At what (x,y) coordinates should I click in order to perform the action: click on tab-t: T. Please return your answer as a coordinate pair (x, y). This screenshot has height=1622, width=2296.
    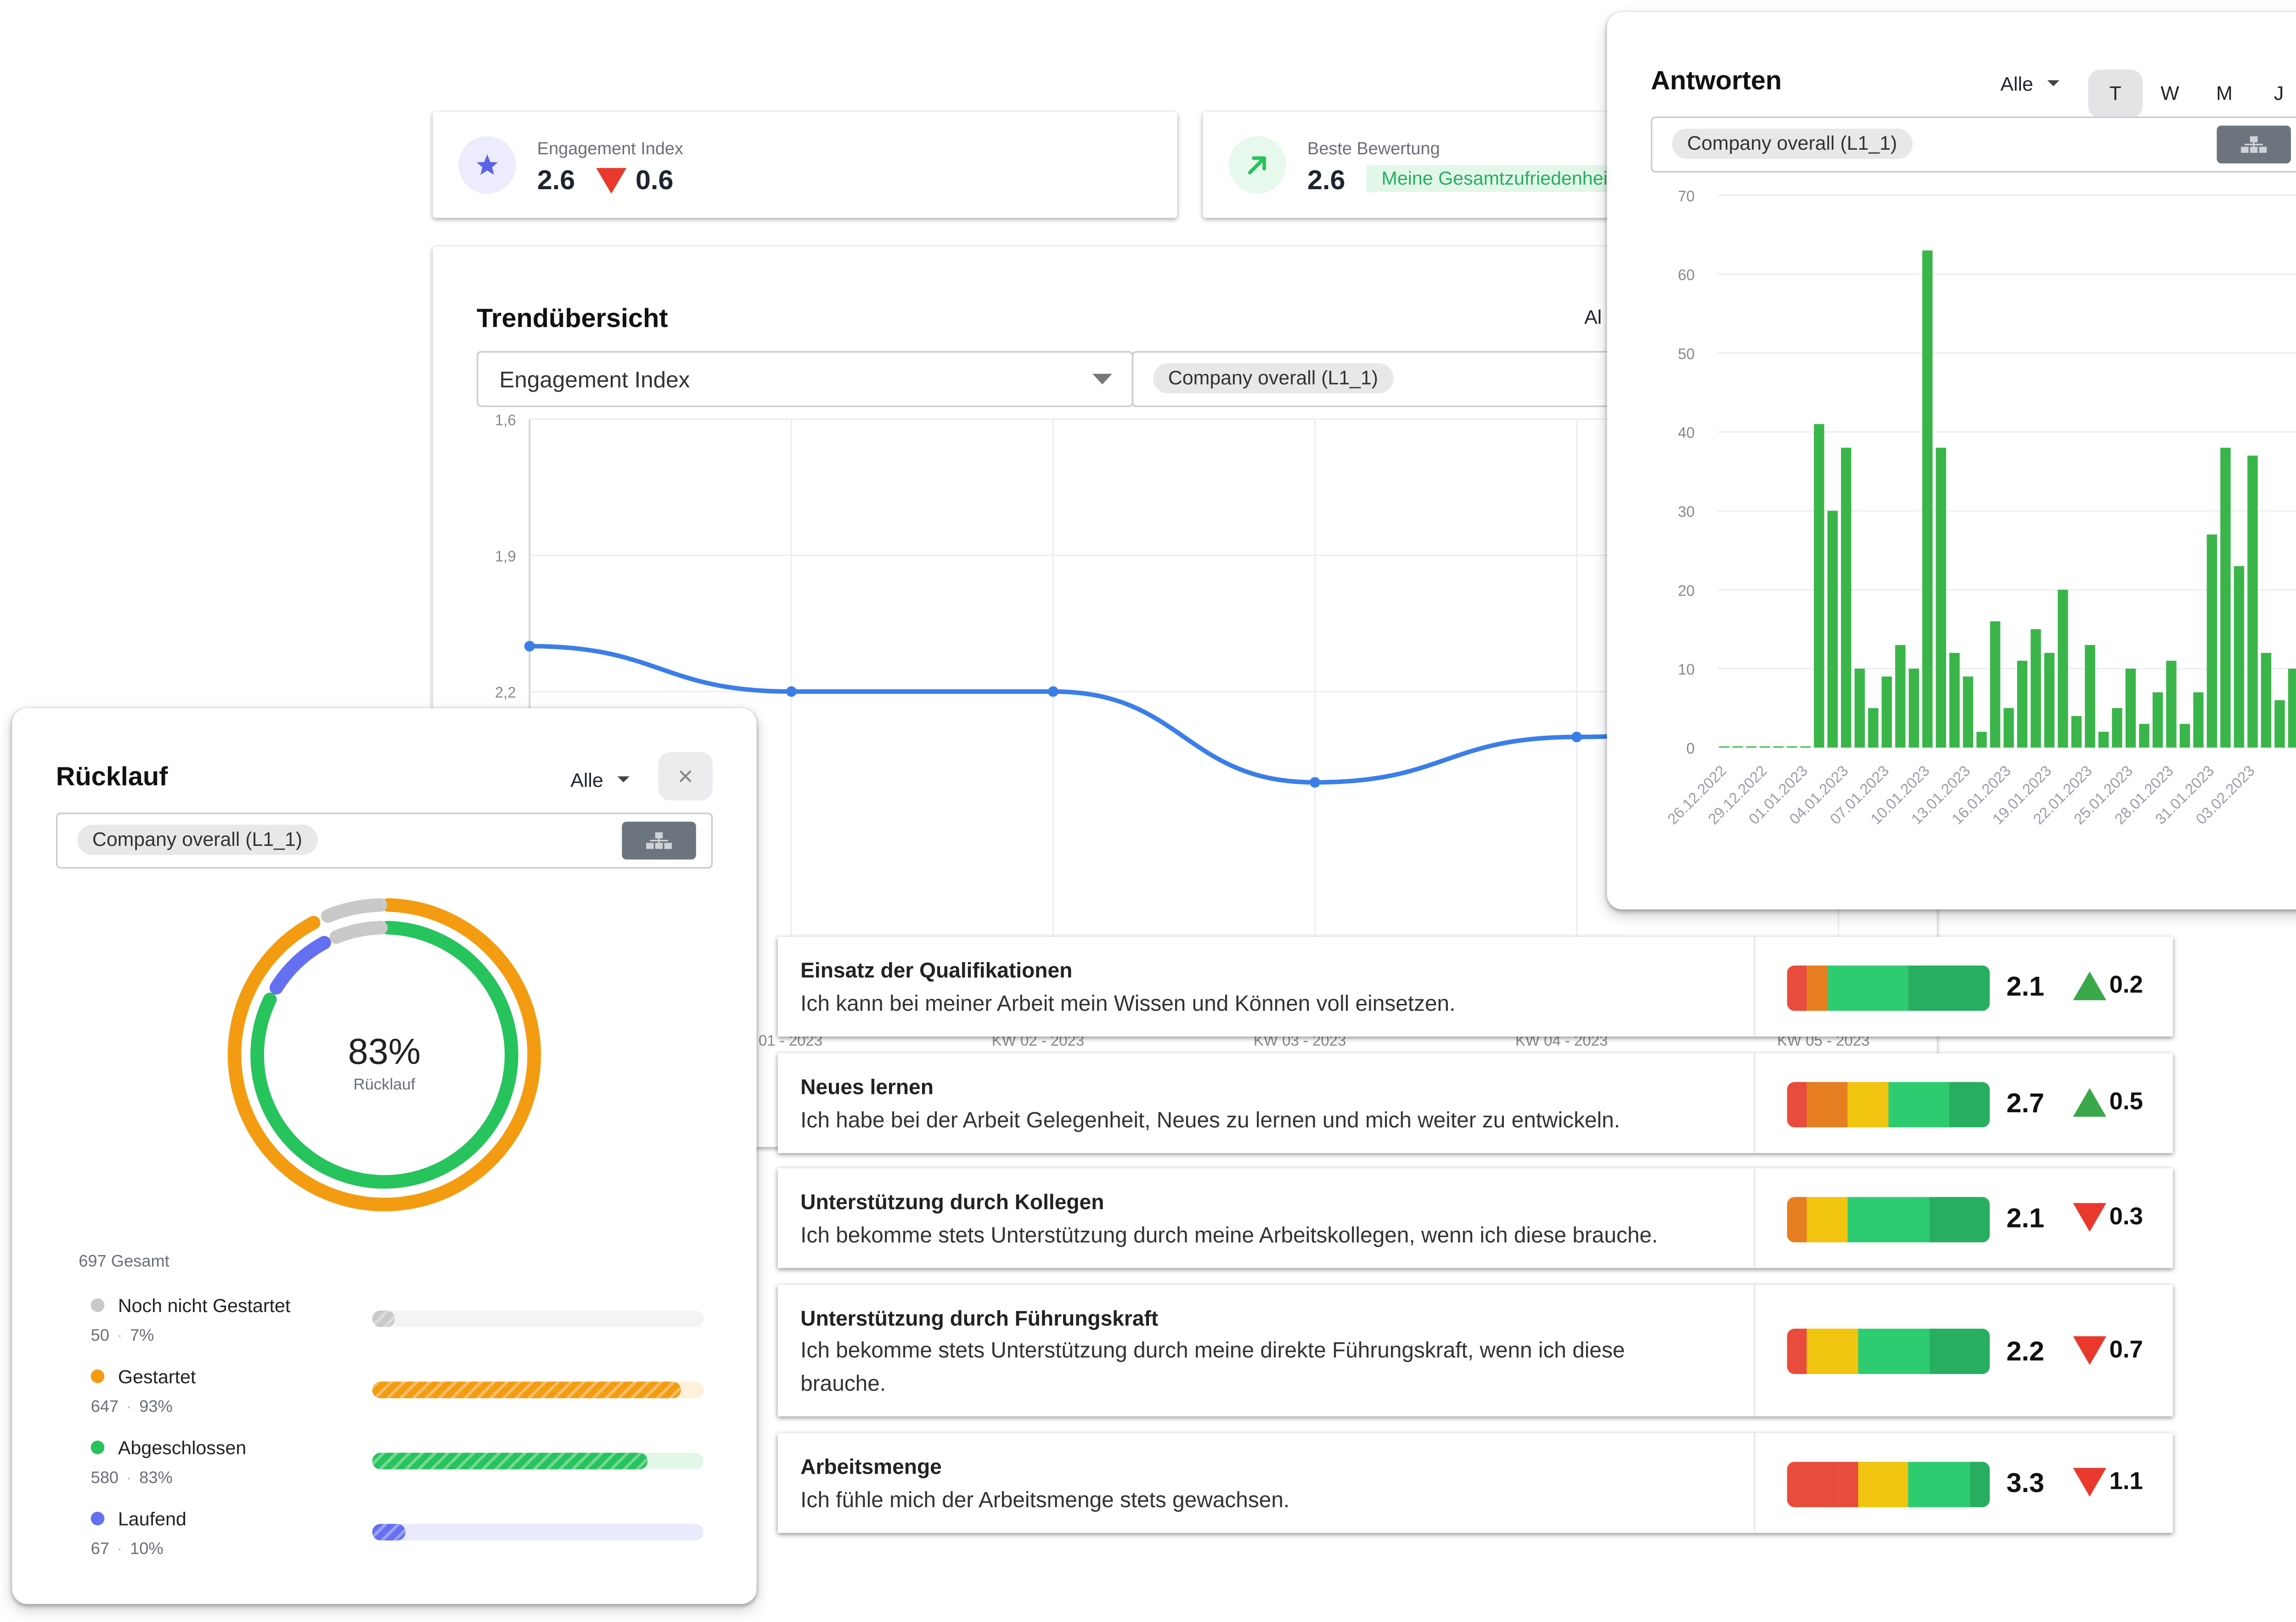
    Looking at the image, I should click on (2115, 93).